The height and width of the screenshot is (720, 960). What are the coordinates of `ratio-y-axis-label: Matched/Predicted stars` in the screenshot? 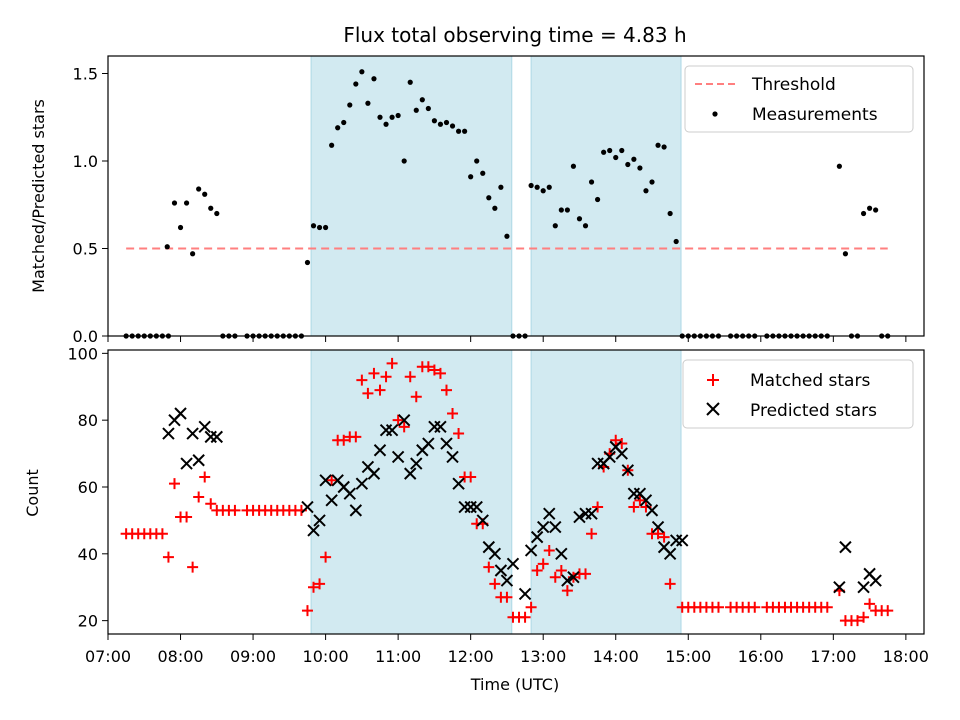 It's located at (38, 196).